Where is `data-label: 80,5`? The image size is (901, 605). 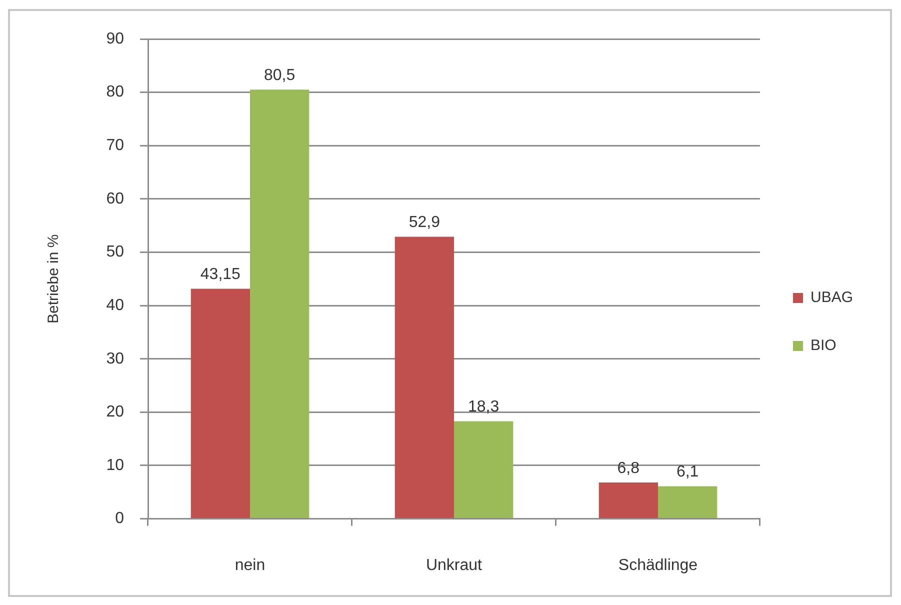 data-label: 80,5 is located at coordinates (280, 75).